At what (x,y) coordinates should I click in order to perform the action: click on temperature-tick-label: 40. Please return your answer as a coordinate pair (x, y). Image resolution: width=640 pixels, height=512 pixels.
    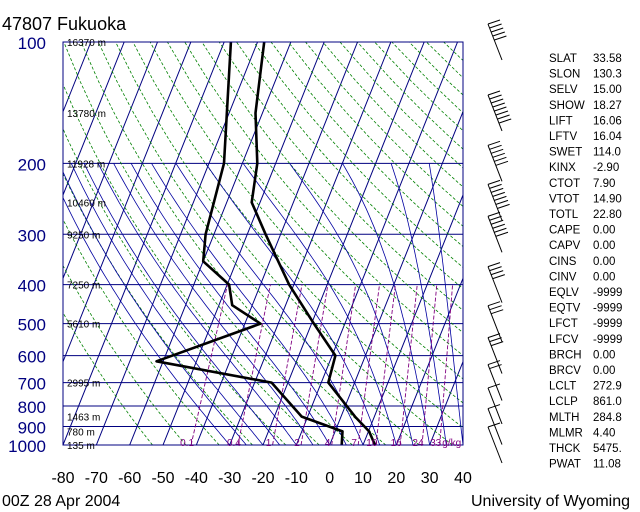
    Looking at the image, I should click on (463, 478).